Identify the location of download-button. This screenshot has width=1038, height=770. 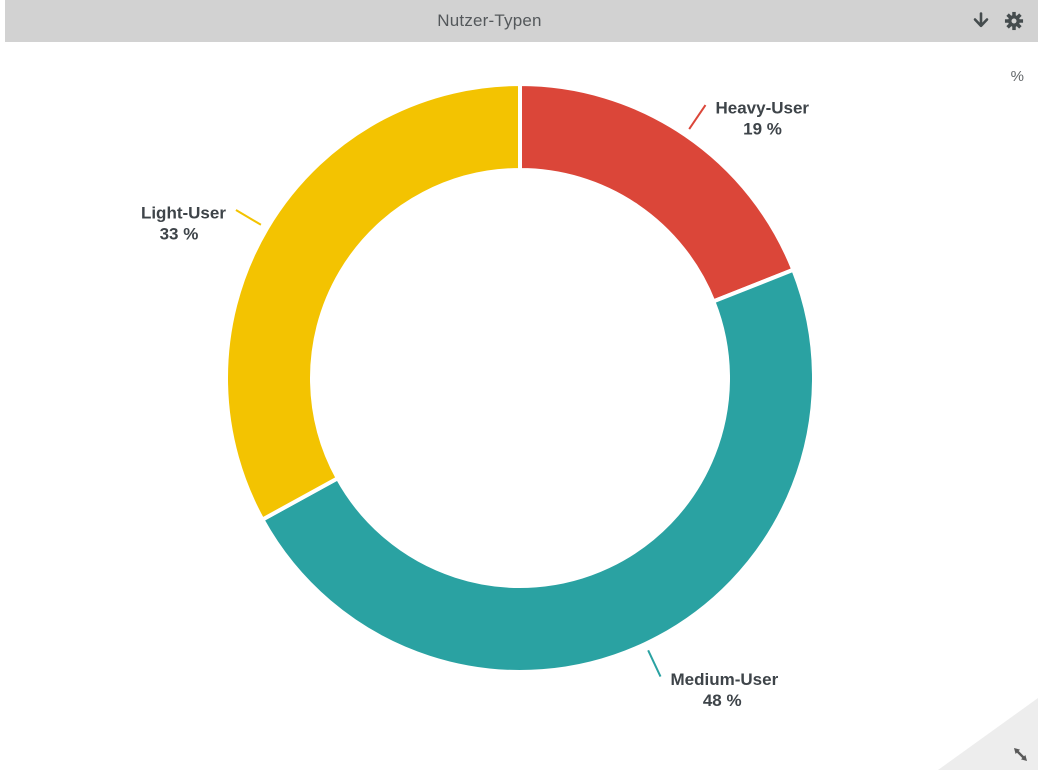
(981, 21).